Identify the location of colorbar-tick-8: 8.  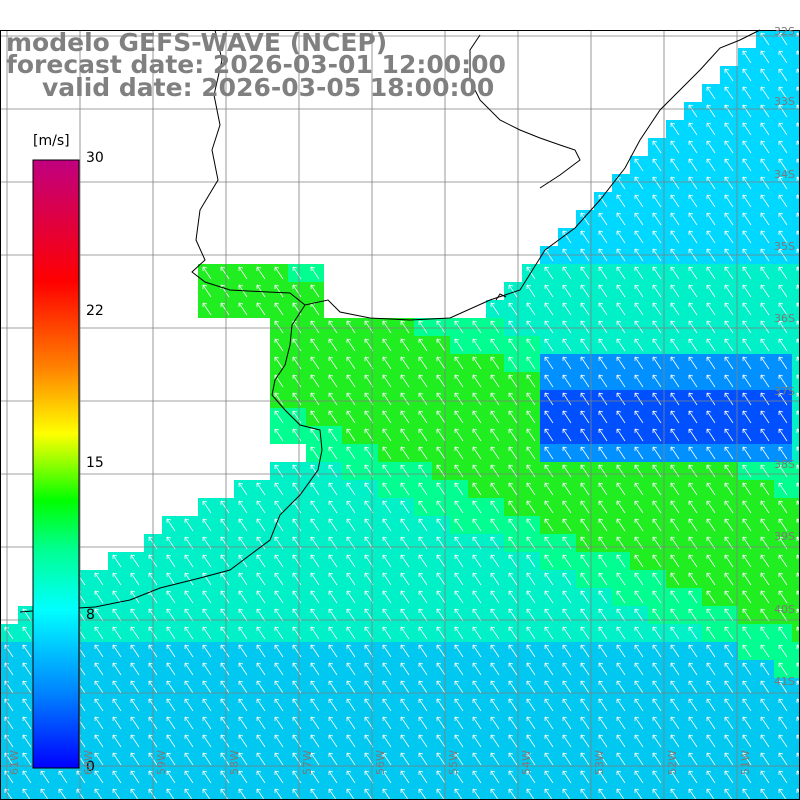
(90, 615).